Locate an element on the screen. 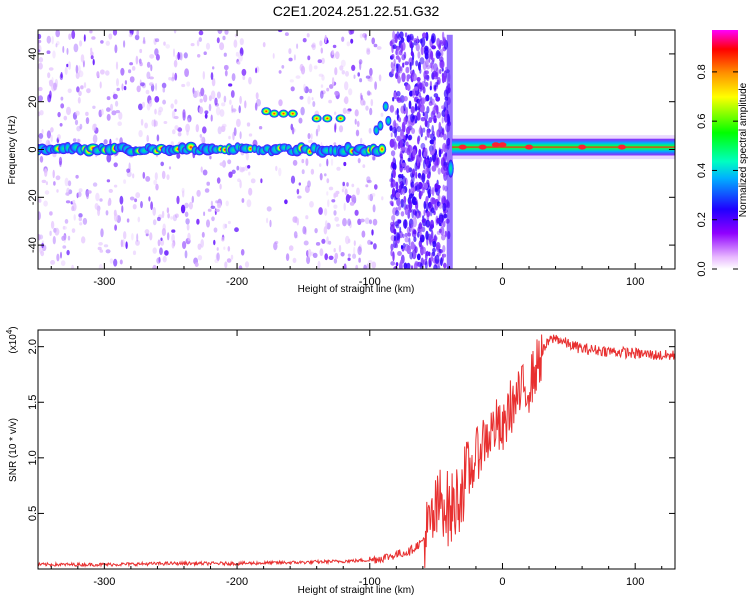 This screenshot has height=600, width=750. snr-x-label: Height of straight line (km) is located at coordinates (356, 590).